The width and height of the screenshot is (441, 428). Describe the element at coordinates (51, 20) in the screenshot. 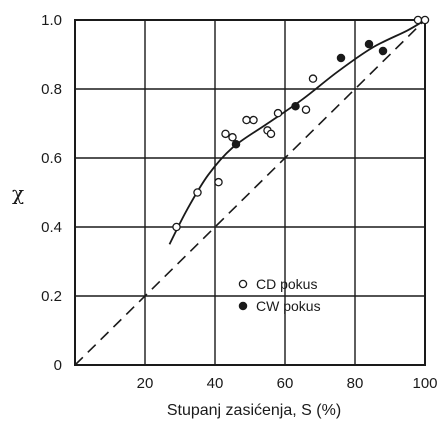

I see `y-tick-label: 1.0` at that location.